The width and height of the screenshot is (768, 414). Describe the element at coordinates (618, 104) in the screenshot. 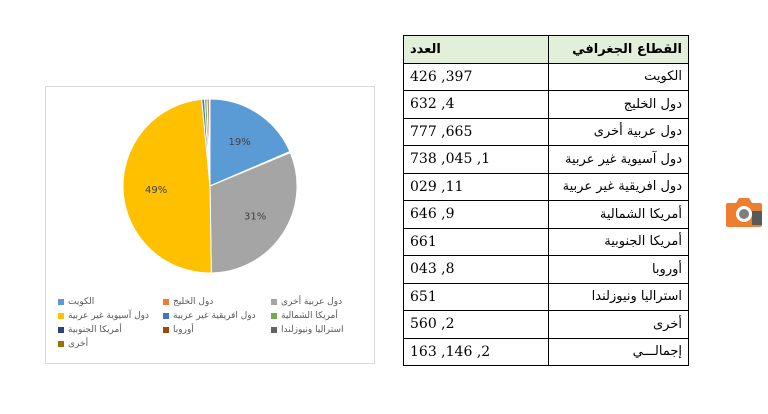

I see `region-cell: دول الخليج` at that location.